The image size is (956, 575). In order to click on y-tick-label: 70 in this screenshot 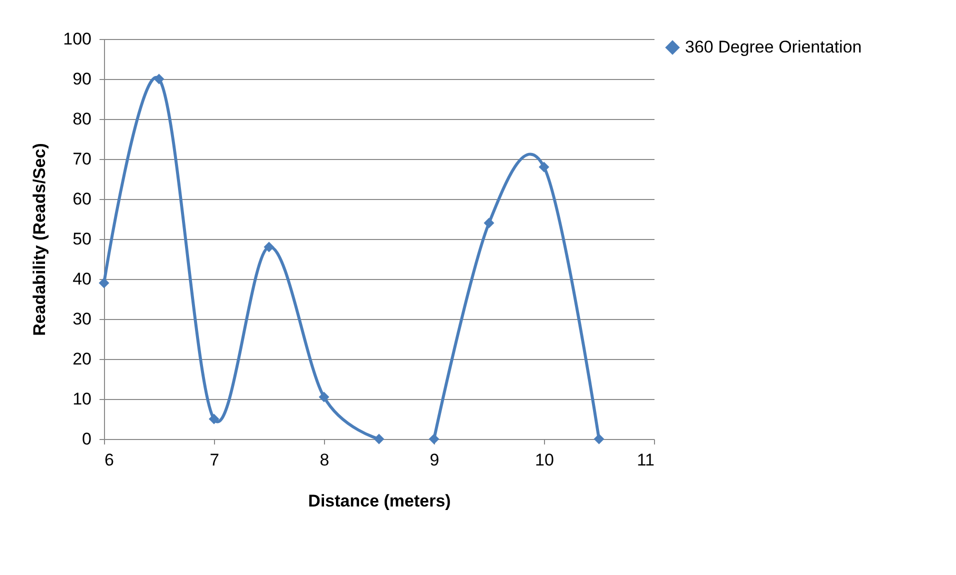, I will do `click(82, 159)`.